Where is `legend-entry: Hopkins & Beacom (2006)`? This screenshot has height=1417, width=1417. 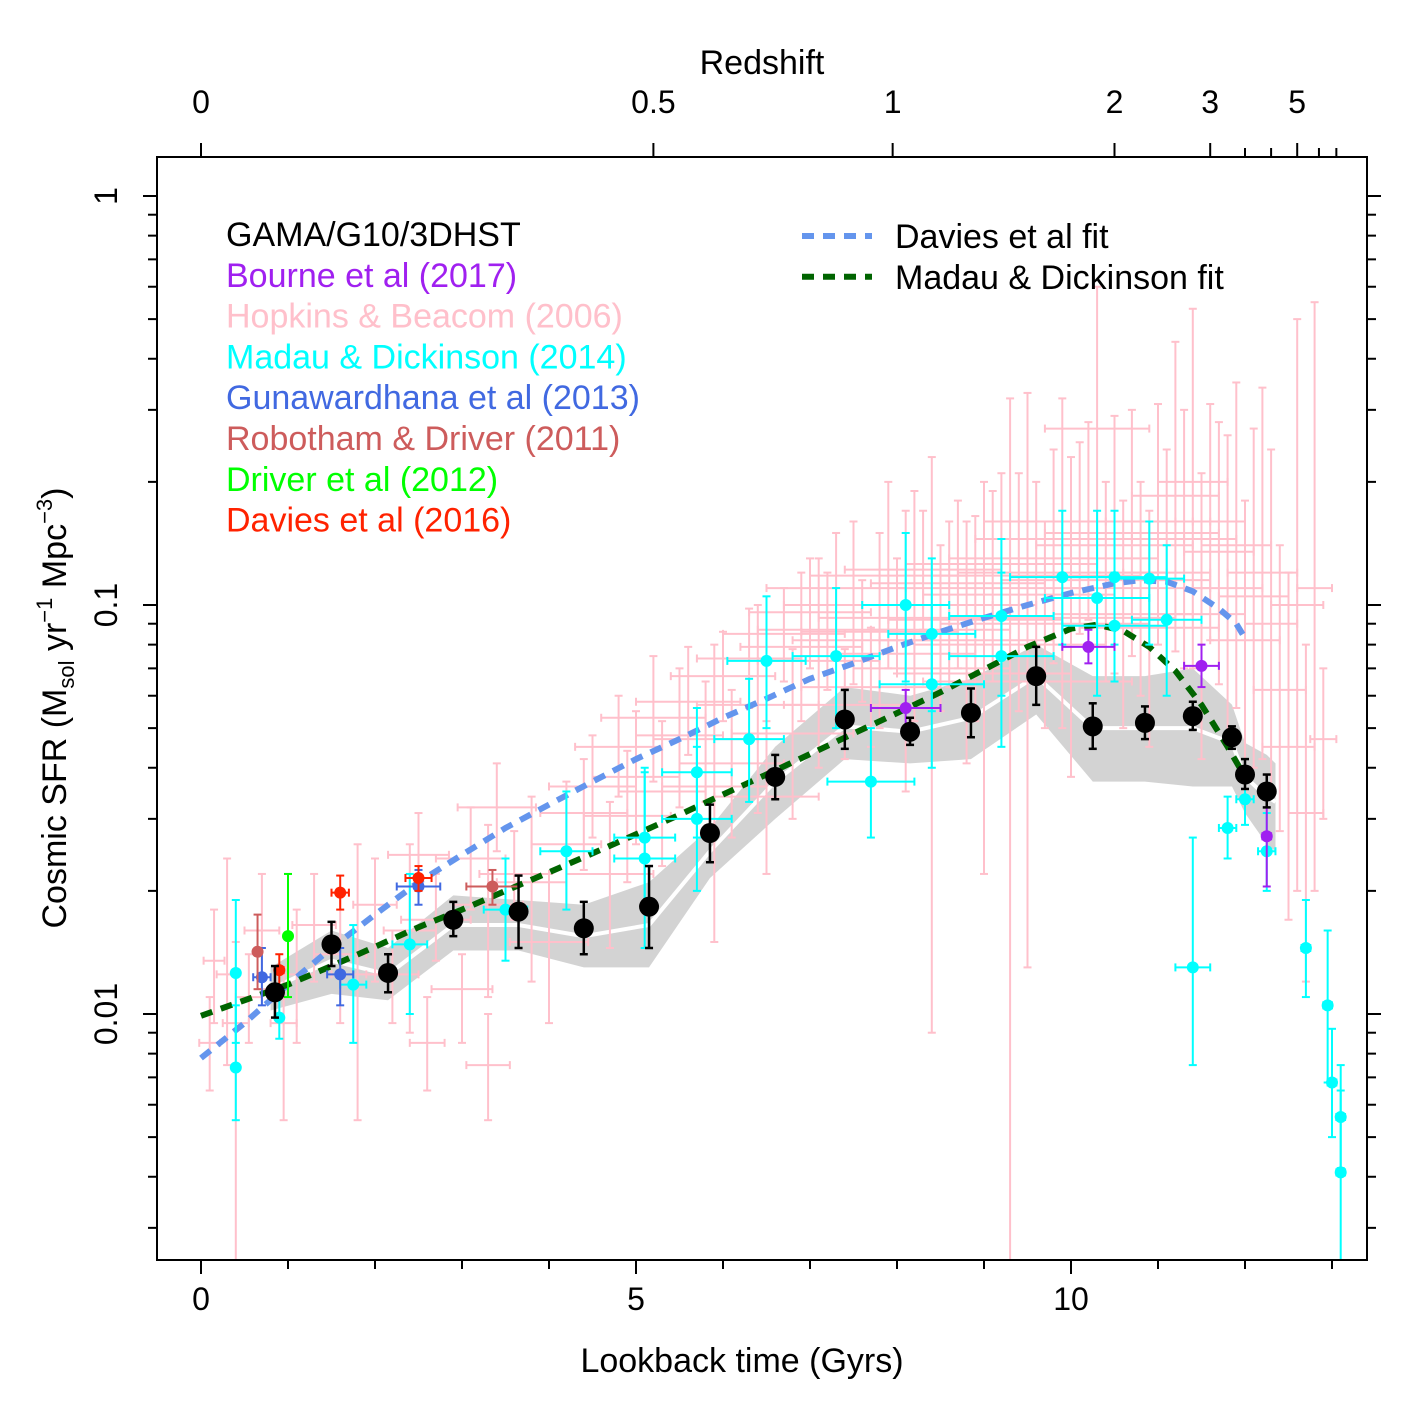 legend-entry: Hopkins & Beacom (2006) is located at coordinates (424, 317).